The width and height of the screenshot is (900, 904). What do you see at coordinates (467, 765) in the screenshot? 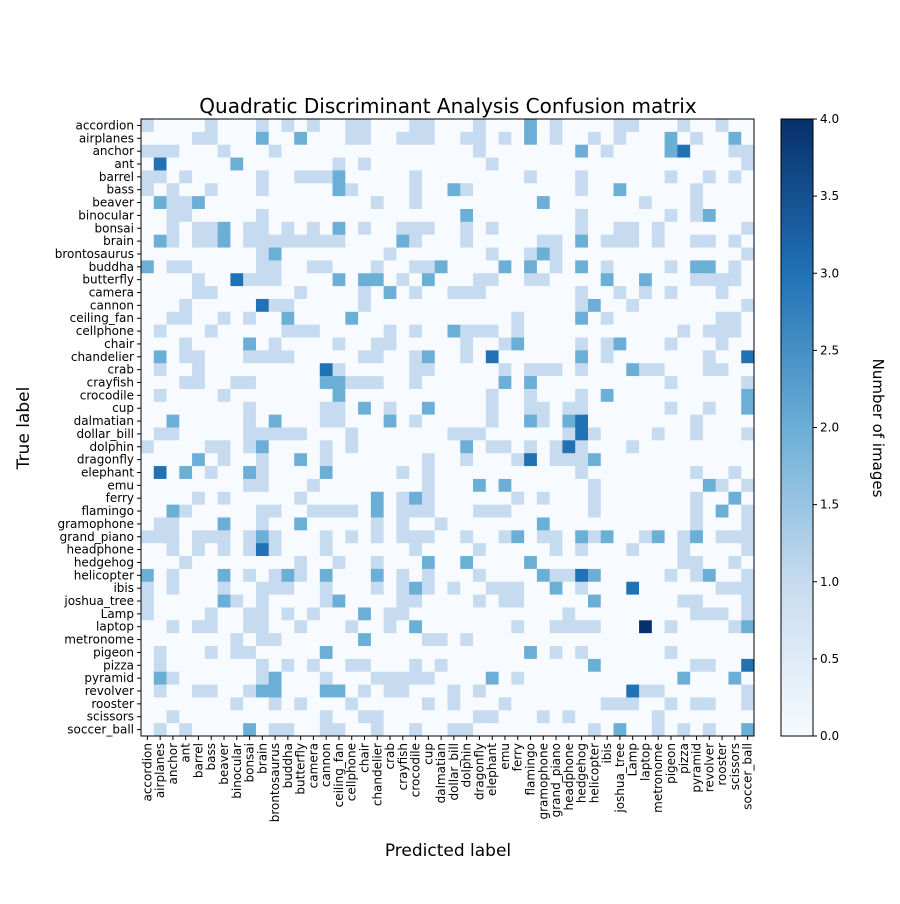
I see `x-tick-label: dolphin` at bounding box center [467, 765].